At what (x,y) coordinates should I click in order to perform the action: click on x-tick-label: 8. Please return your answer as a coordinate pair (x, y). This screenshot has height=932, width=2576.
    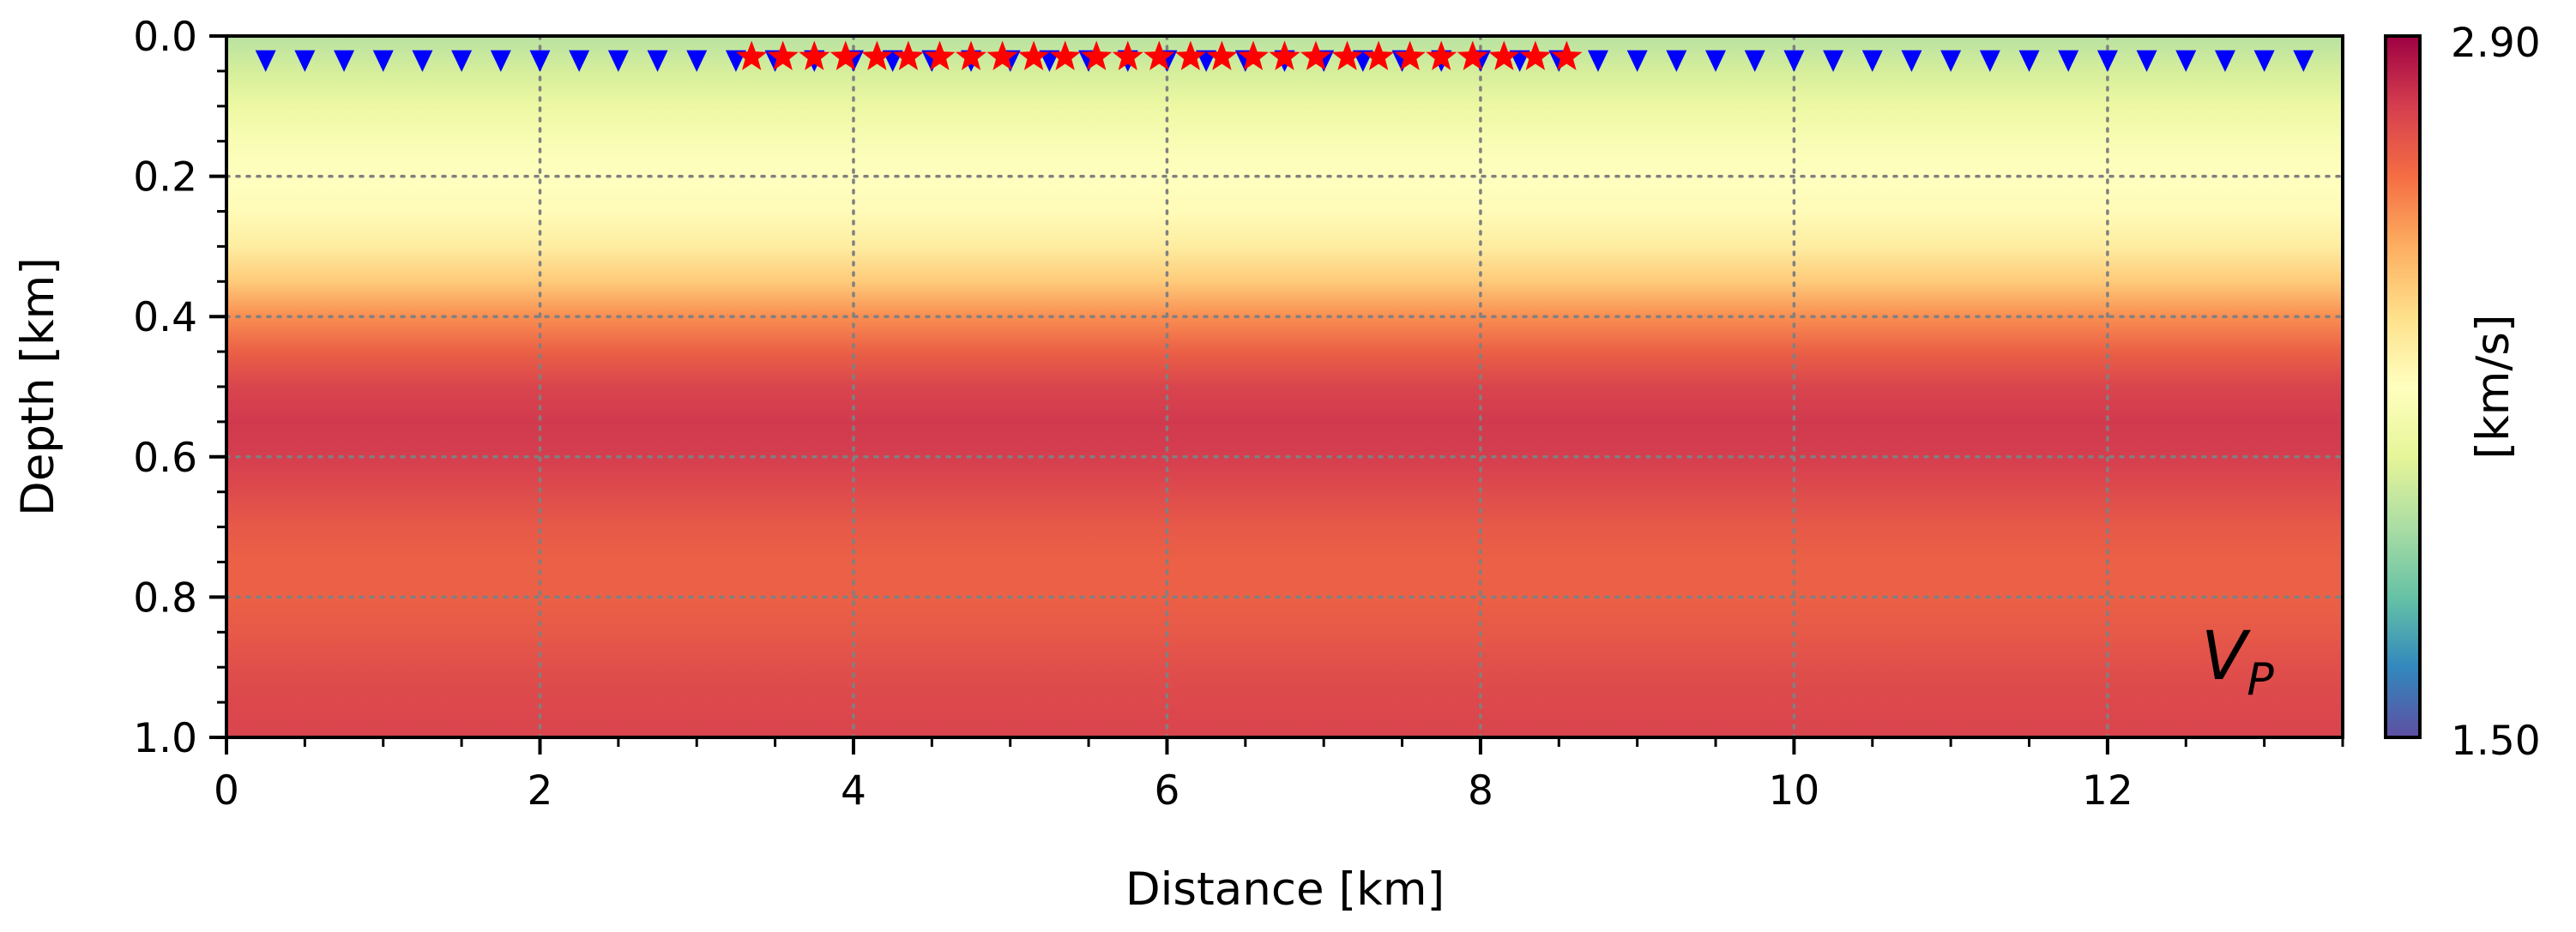
    Looking at the image, I should click on (1480, 791).